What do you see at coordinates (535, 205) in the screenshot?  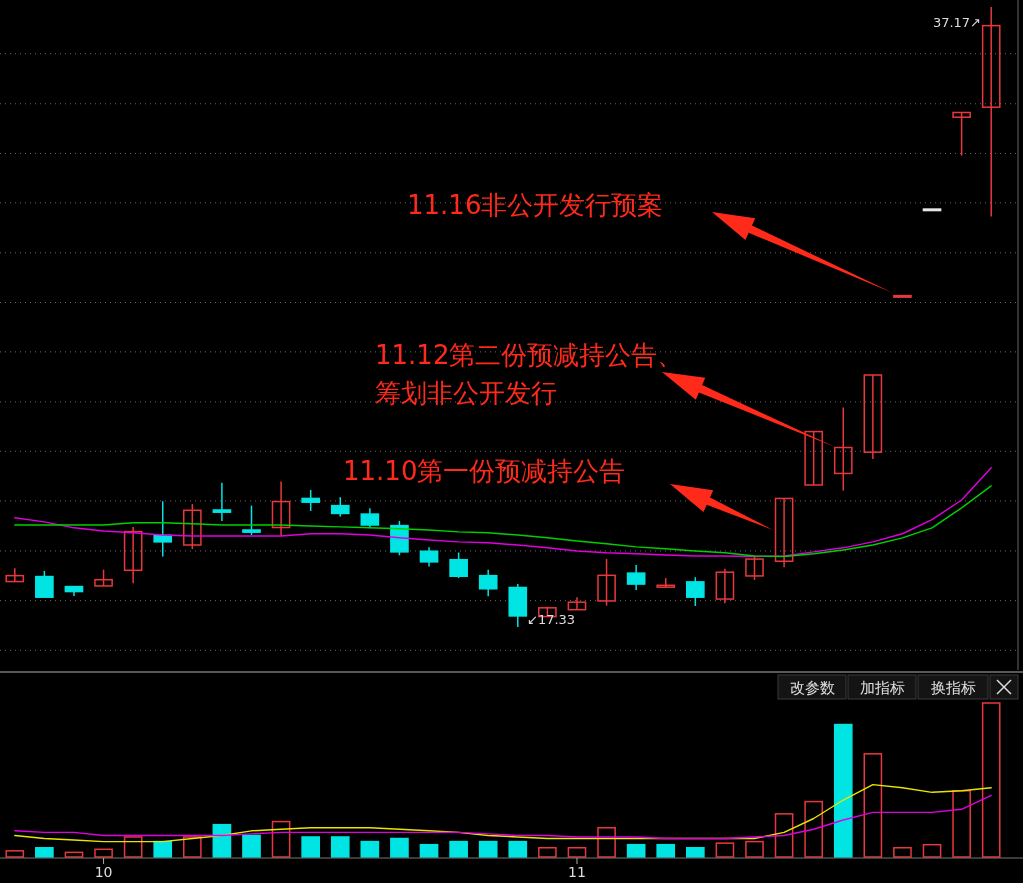 I see `annotation: 11.16非公开发行预案` at bounding box center [535, 205].